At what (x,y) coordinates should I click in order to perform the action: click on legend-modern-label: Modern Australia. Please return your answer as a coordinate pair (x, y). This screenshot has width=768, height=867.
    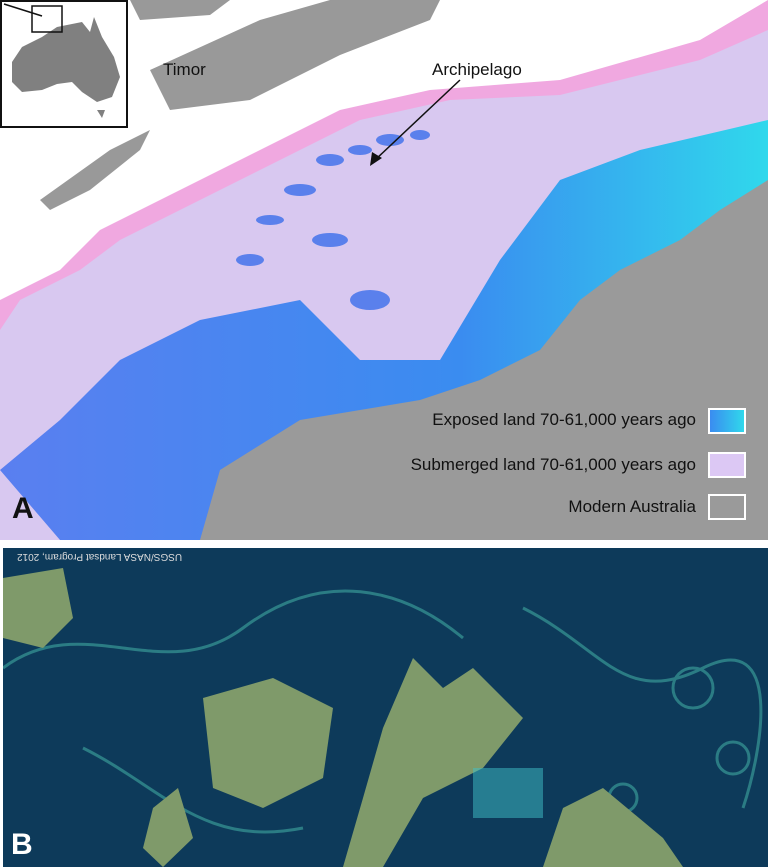
    Looking at the image, I should click on (632, 506).